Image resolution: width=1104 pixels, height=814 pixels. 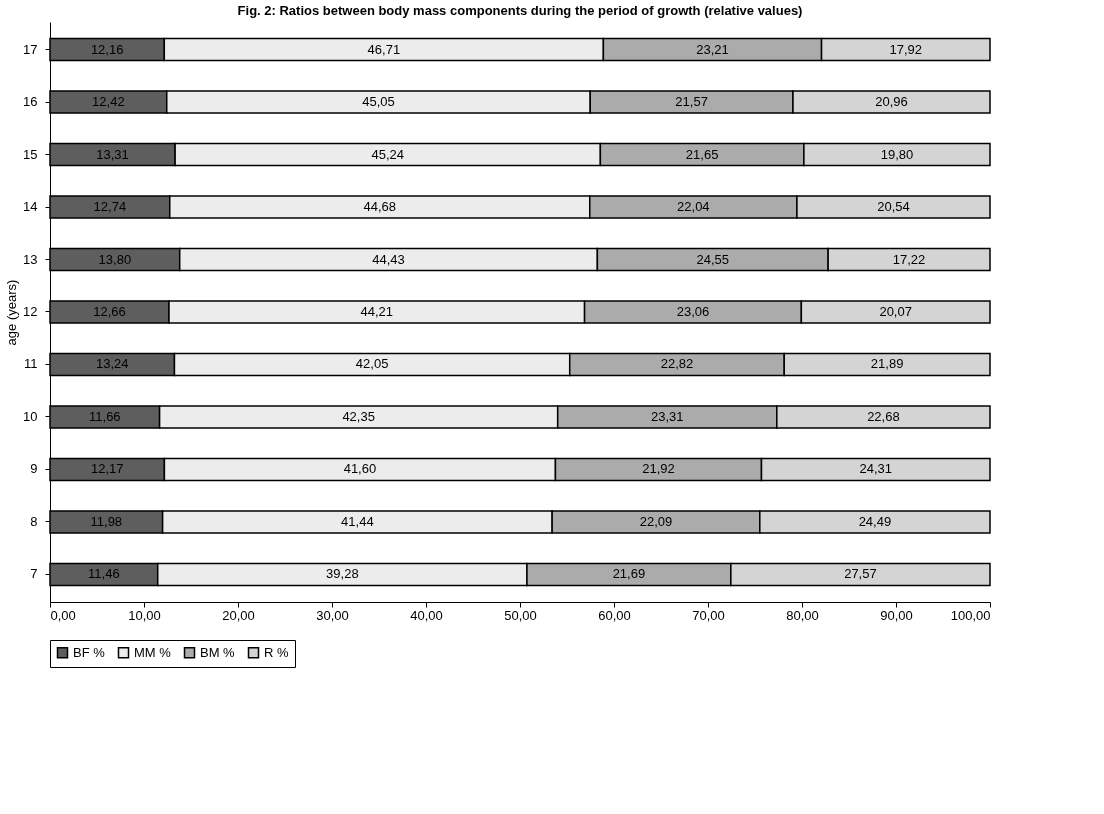 I want to click on data-label: 23,21, so click(x=712, y=49).